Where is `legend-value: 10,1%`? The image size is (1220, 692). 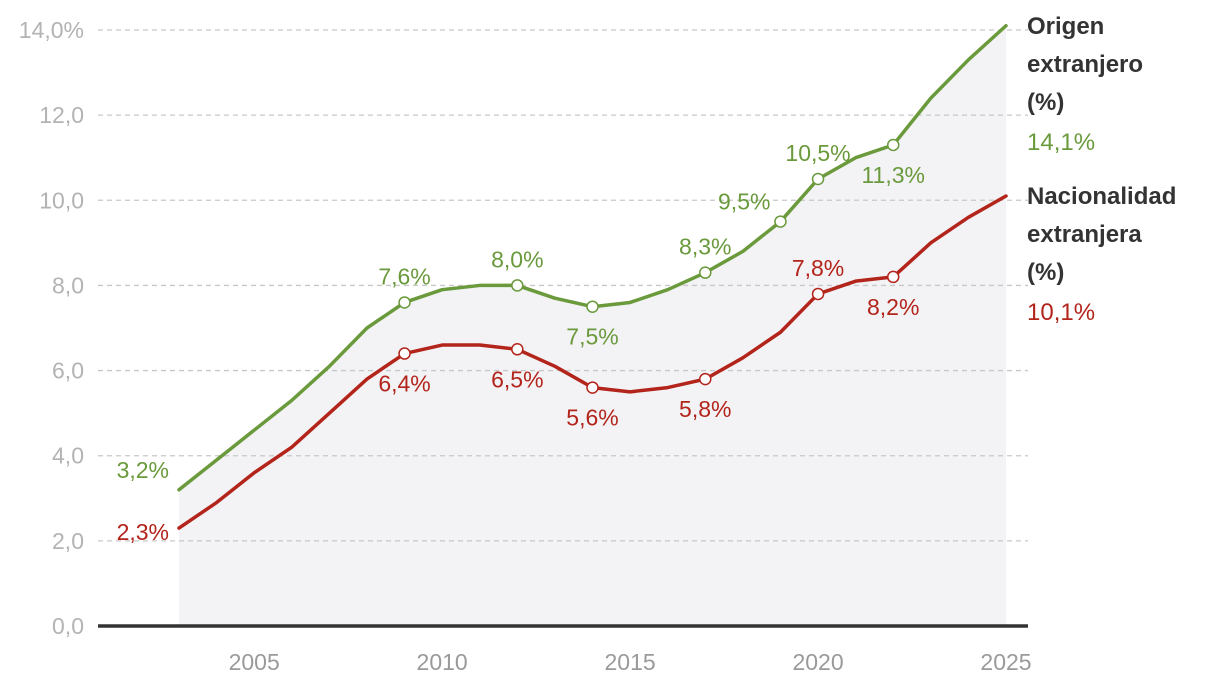
legend-value: 10,1% is located at coordinates (1061, 312).